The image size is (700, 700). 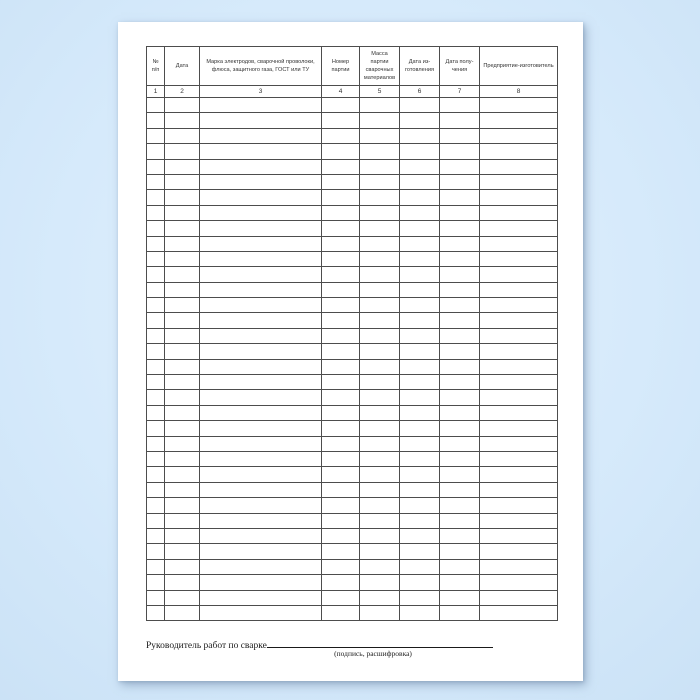 What do you see at coordinates (419, 66) in the screenshot?
I see `column-header-manufacture-date: Дата из- готовления` at bounding box center [419, 66].